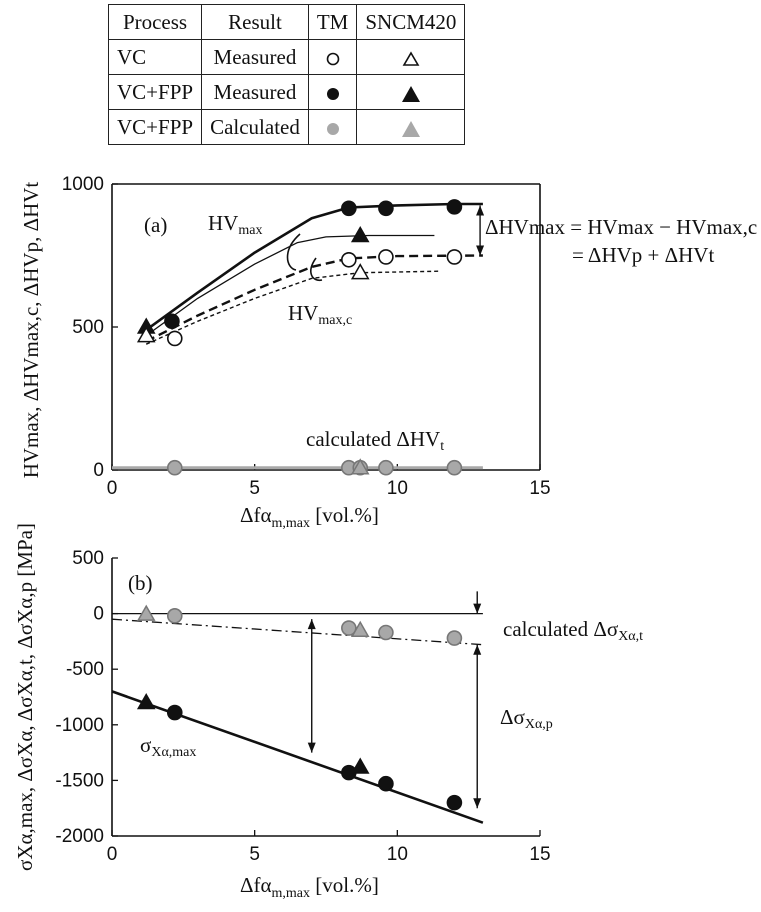 The height and width of the screenshot is (912, 761). I want to click on panel-a-x-label: Δfαm,max [vol.%], so click(309, 517).